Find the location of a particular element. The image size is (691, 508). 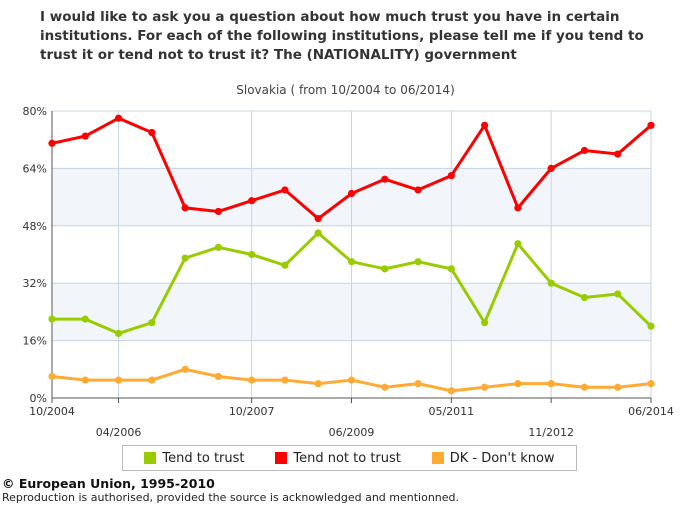

legend-item-tend-to-trust: Tend to trust is located at coordinates (194, 458).